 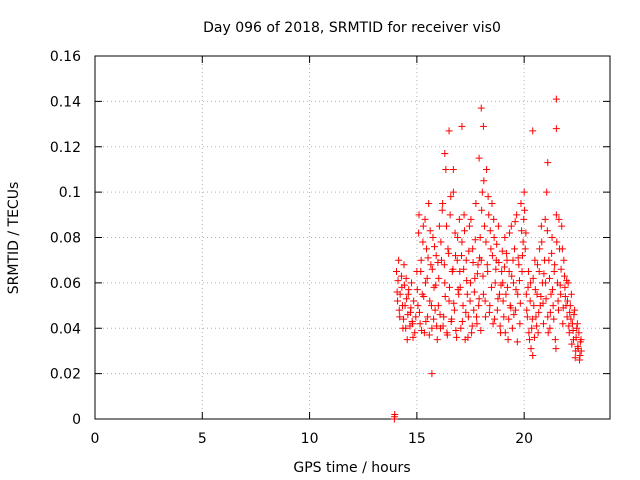 I want to click on x-tick-label: 5, so click(x=202, y=439).